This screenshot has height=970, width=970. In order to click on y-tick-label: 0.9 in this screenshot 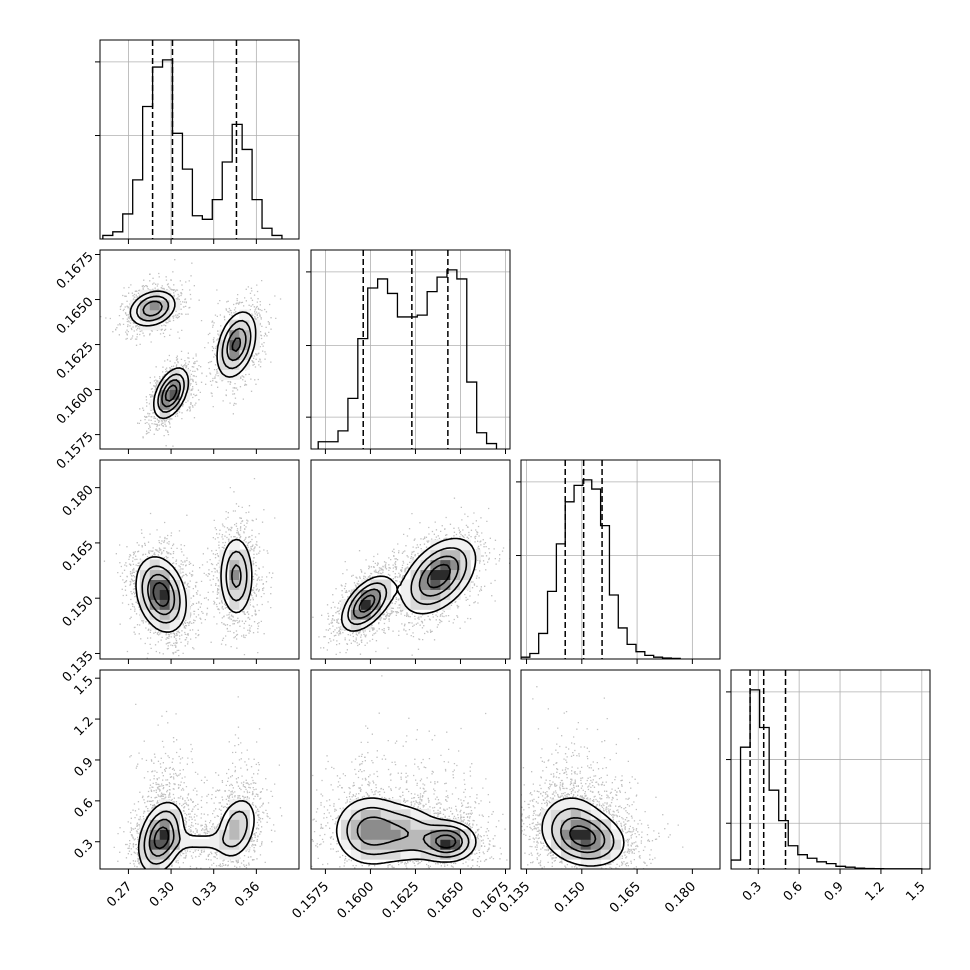, I will do `click(83, 767)`.